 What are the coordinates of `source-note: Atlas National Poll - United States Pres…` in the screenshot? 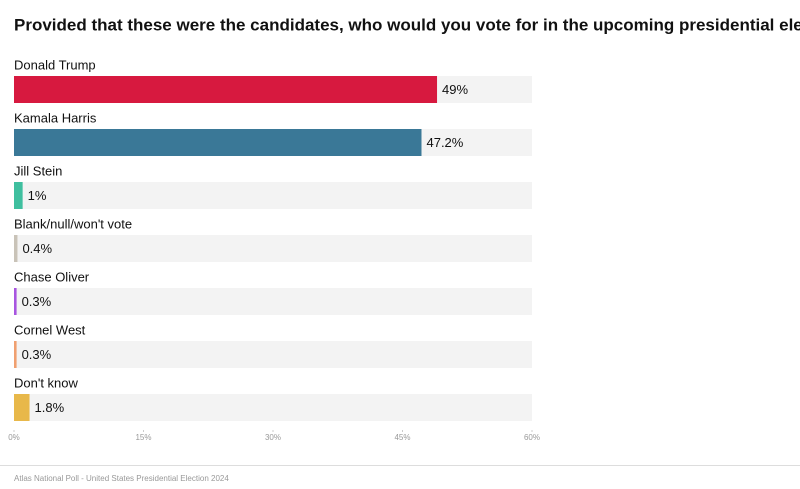 It's located at (121, 478).